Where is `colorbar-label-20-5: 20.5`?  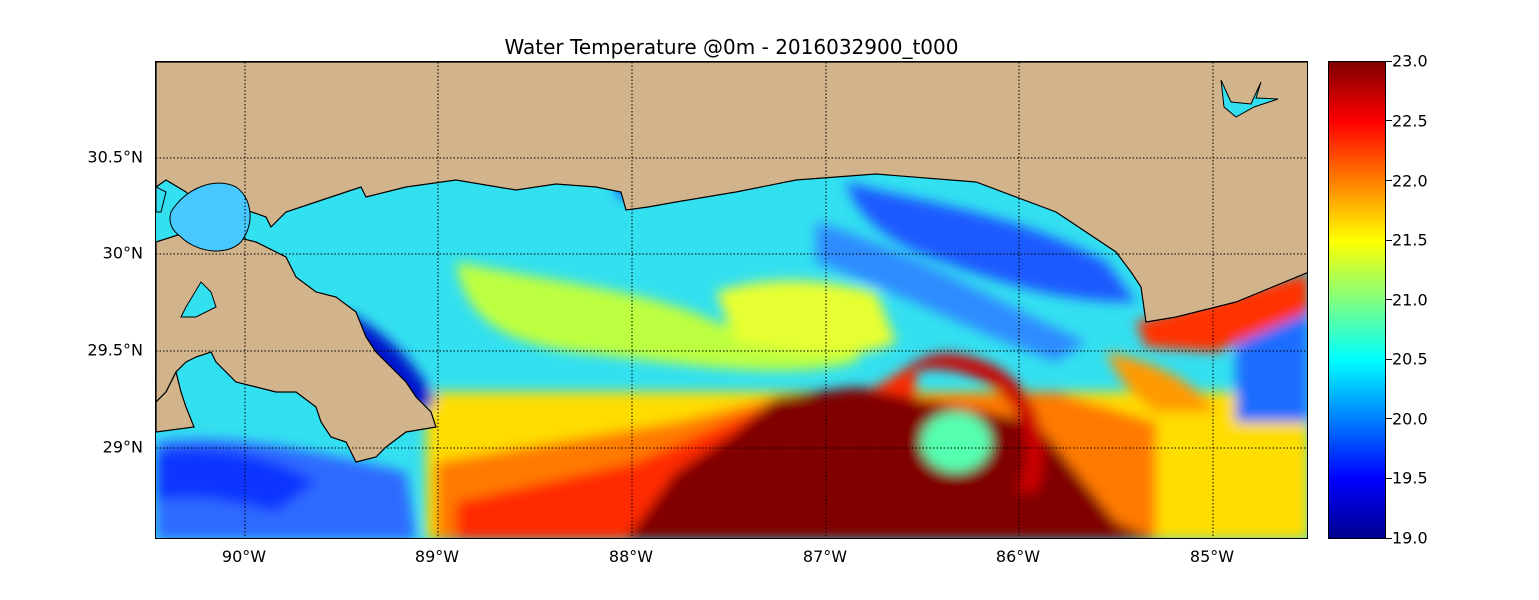
colorbar-label-20-5: 20.5 is located at coordinates (1410, 359).